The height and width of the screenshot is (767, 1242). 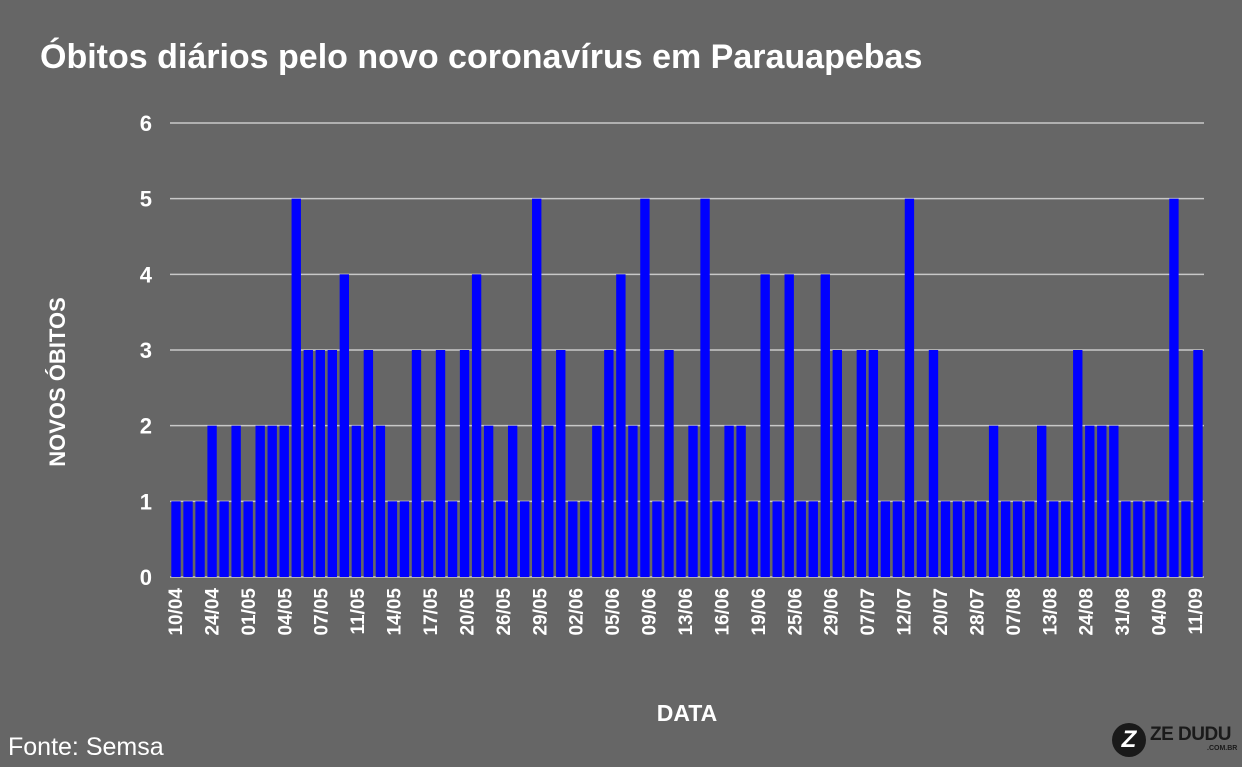 I want to click on x-tick-label: 04/09, so click(x=1160, y=612).